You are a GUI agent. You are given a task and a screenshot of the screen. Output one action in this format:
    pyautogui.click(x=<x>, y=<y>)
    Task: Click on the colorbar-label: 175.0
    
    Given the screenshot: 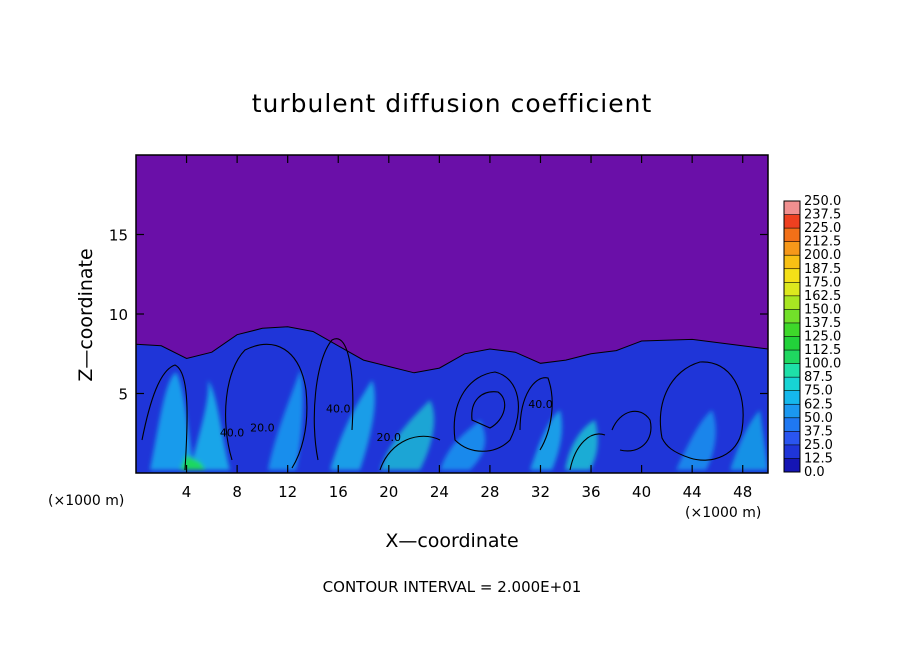 What is the action you would take?
    pyautogui.click(x=822, y=282)
    